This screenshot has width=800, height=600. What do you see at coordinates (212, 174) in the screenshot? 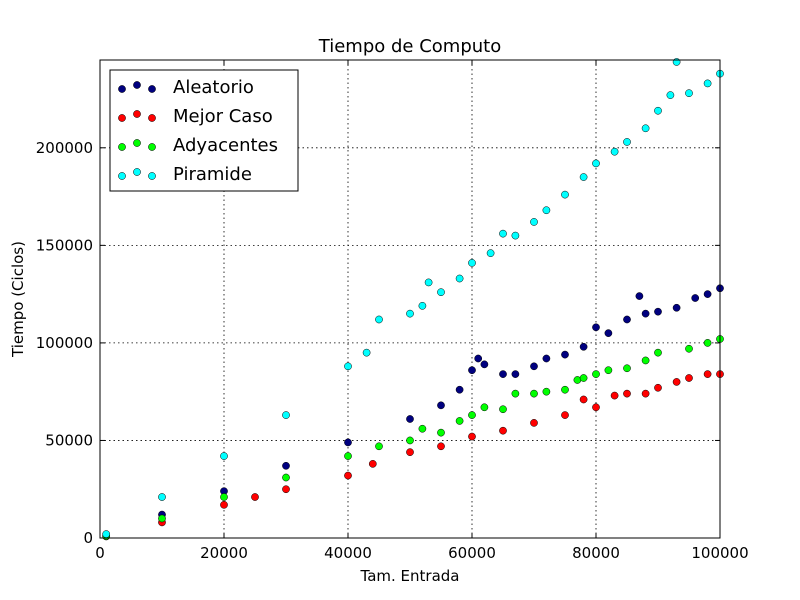
I see `legend-label: Piramide` at bounding box center [212, 174].